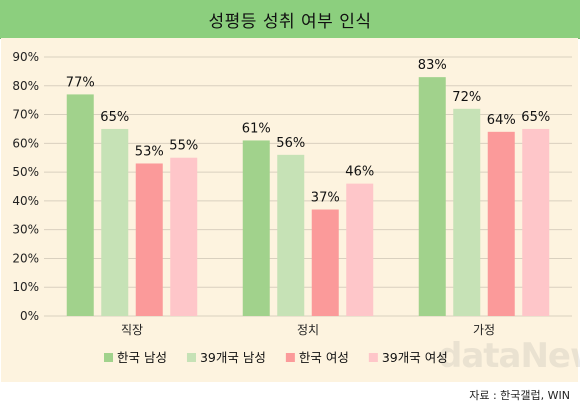 The height and width of the screenshot is (410, 580). What do you see at coordinates (25, 287) in the screenshot?
I see `y-tick-label: 10%` at bounding box center [25, 287].